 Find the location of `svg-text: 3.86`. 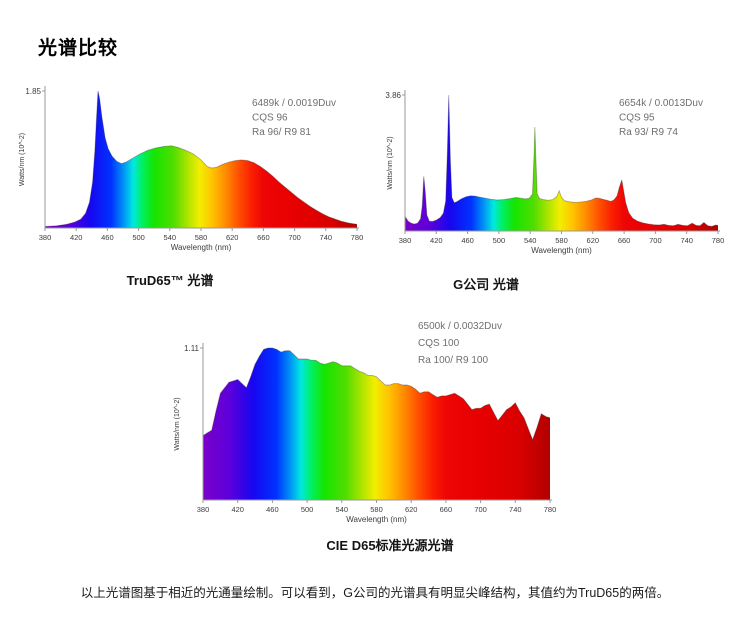

svg-text: 3.86 is located at coordinates (393, 95).